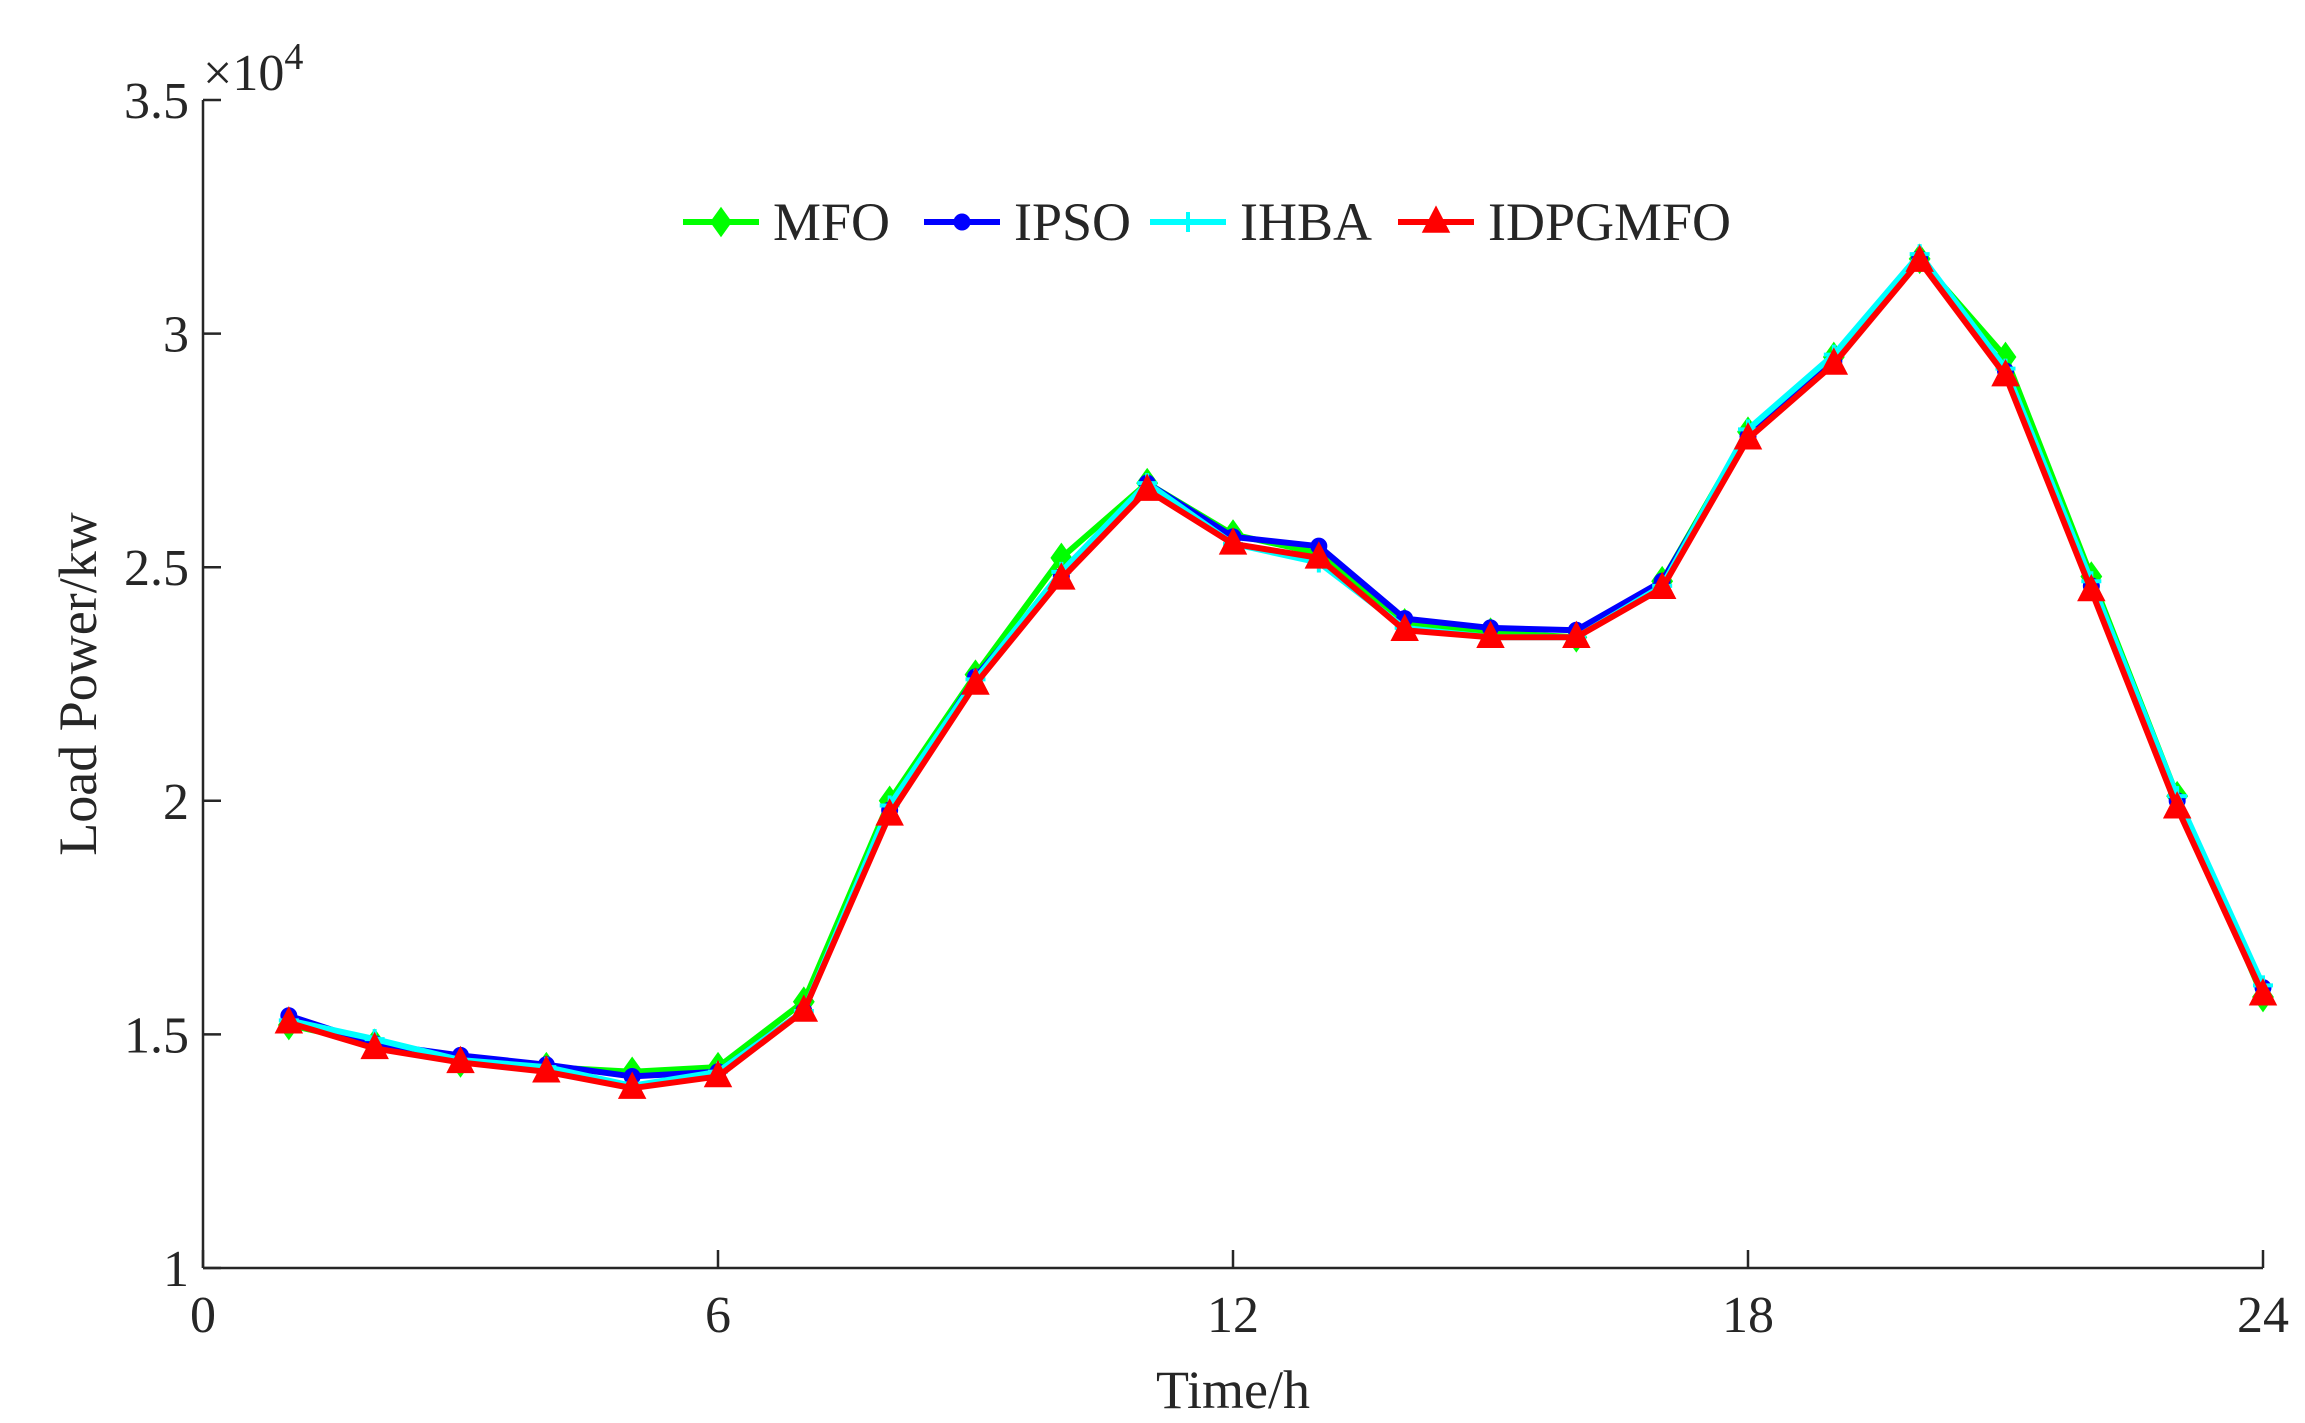 Image resolution: width=2305 pixels, height=1423 pixels. What do you see at coordinates (718, 1315) in the screenshot?
I see `x-tick-label: 6` at bounding box center [718, 1315].